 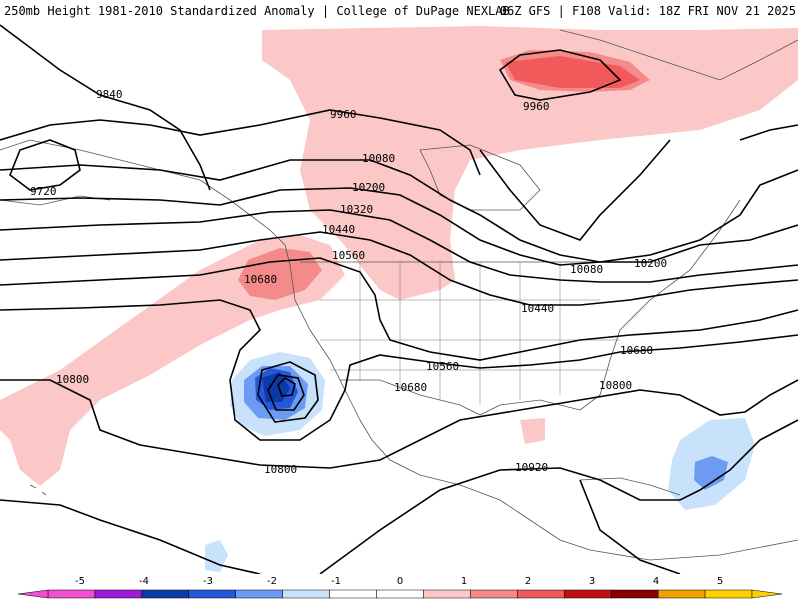 I want to click on closed-low-outer, so click(x=288, y=392).